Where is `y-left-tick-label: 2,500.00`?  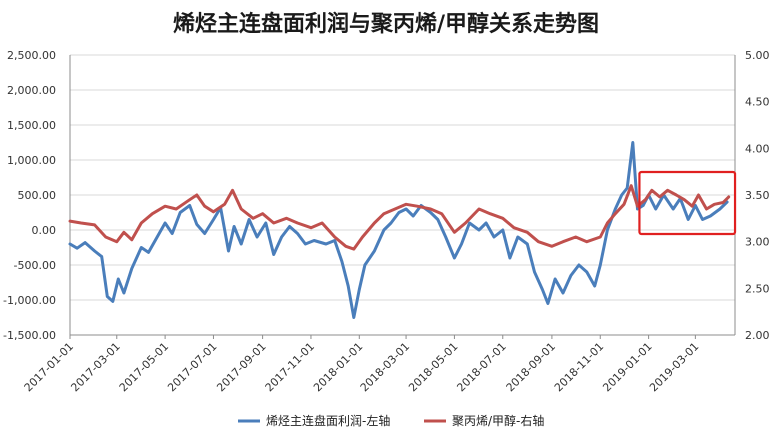
y-left-tick-label: 2,500.00 is located at coordinates (31, 55).